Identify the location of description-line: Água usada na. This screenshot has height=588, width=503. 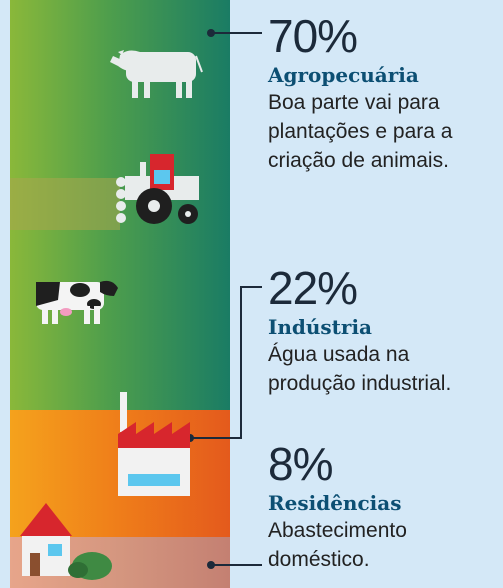
(339, 354).